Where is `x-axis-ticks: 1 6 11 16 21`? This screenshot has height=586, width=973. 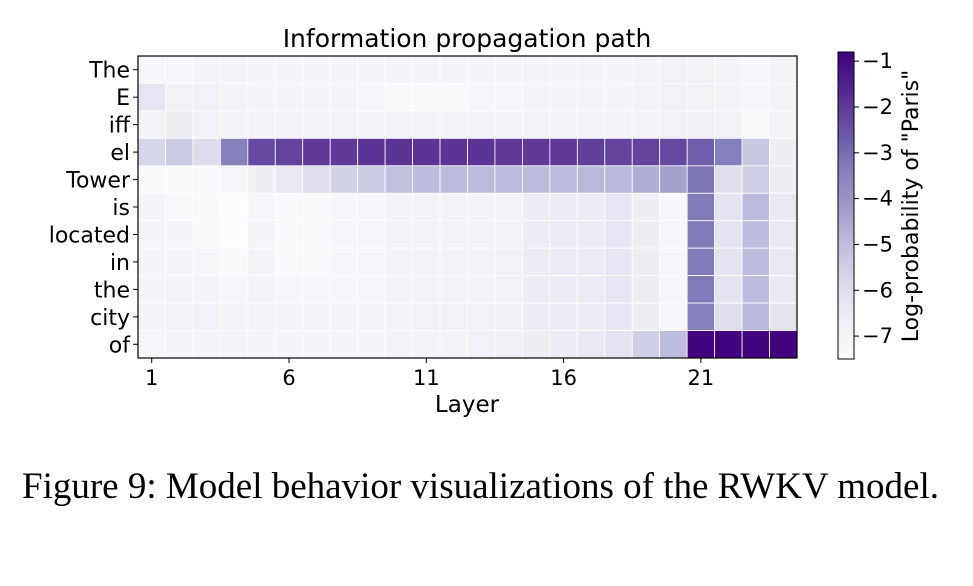 x-axis-ticks: 1 6 11 16 21 is located at coordinates (429, 374).